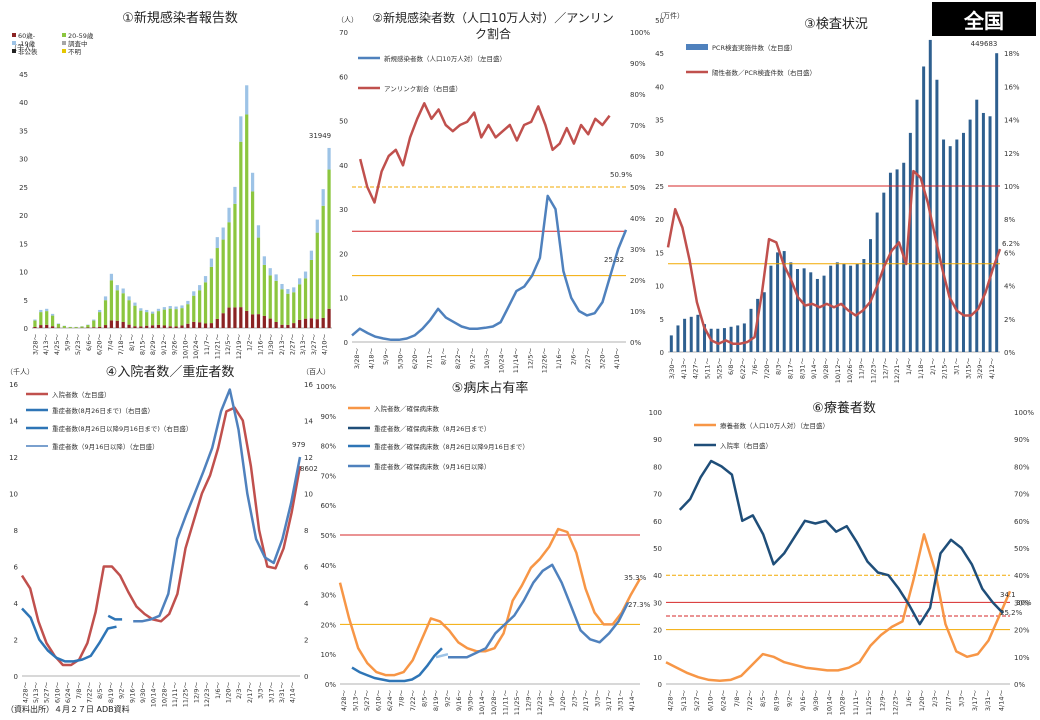  Describe the element at coordinates (23, 160) in the screenshot. I see `y-tick-label: 30` at that location.